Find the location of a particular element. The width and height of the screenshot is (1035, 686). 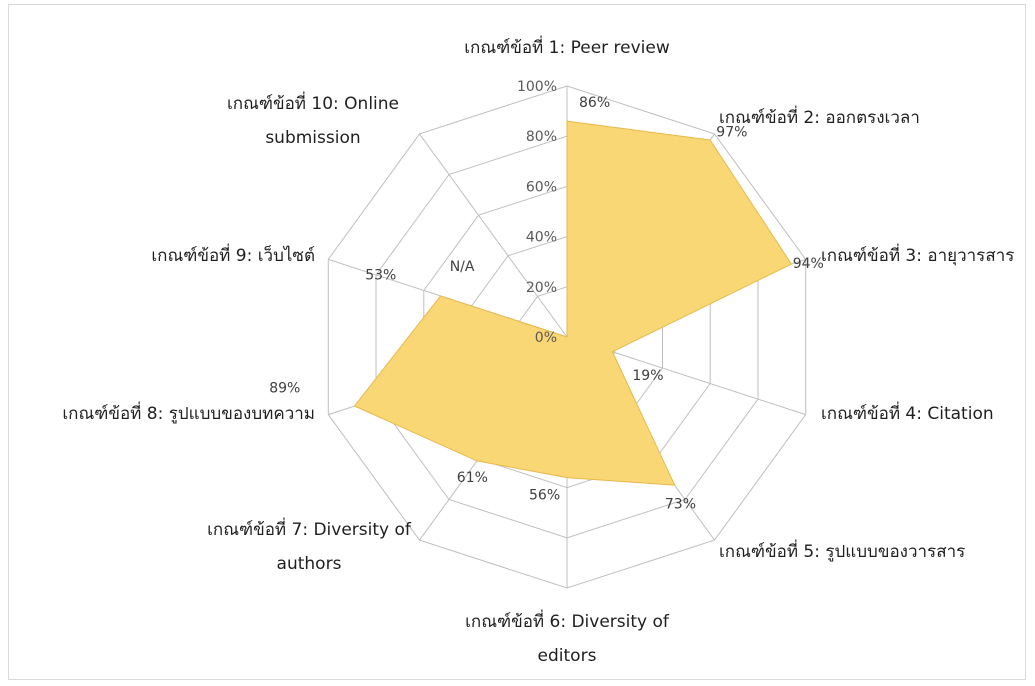

category-label: เกณฑ์ข้อที่ 2: ออกตรงเวลา is located at coordinates (819, 116).